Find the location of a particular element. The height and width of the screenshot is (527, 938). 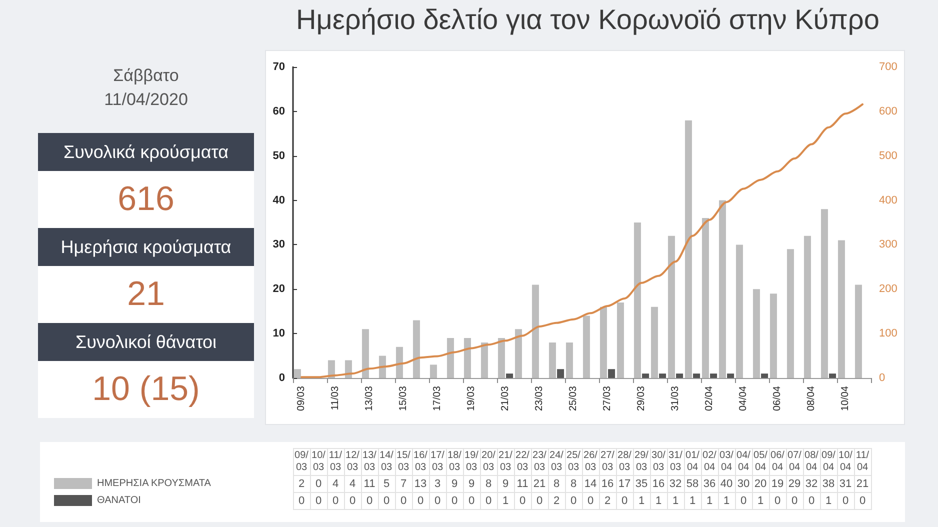

x-tick-label: 23/03 is located at coordinates (539, 462).